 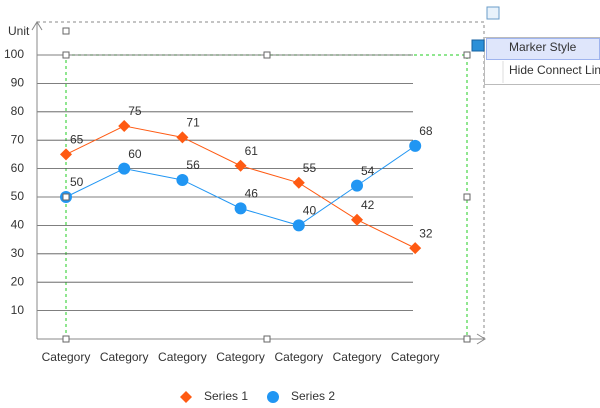 What do you see at coordinates (77, 140) in the screenshot?
I see `data-label: 65` at bounding box center [77, 140].